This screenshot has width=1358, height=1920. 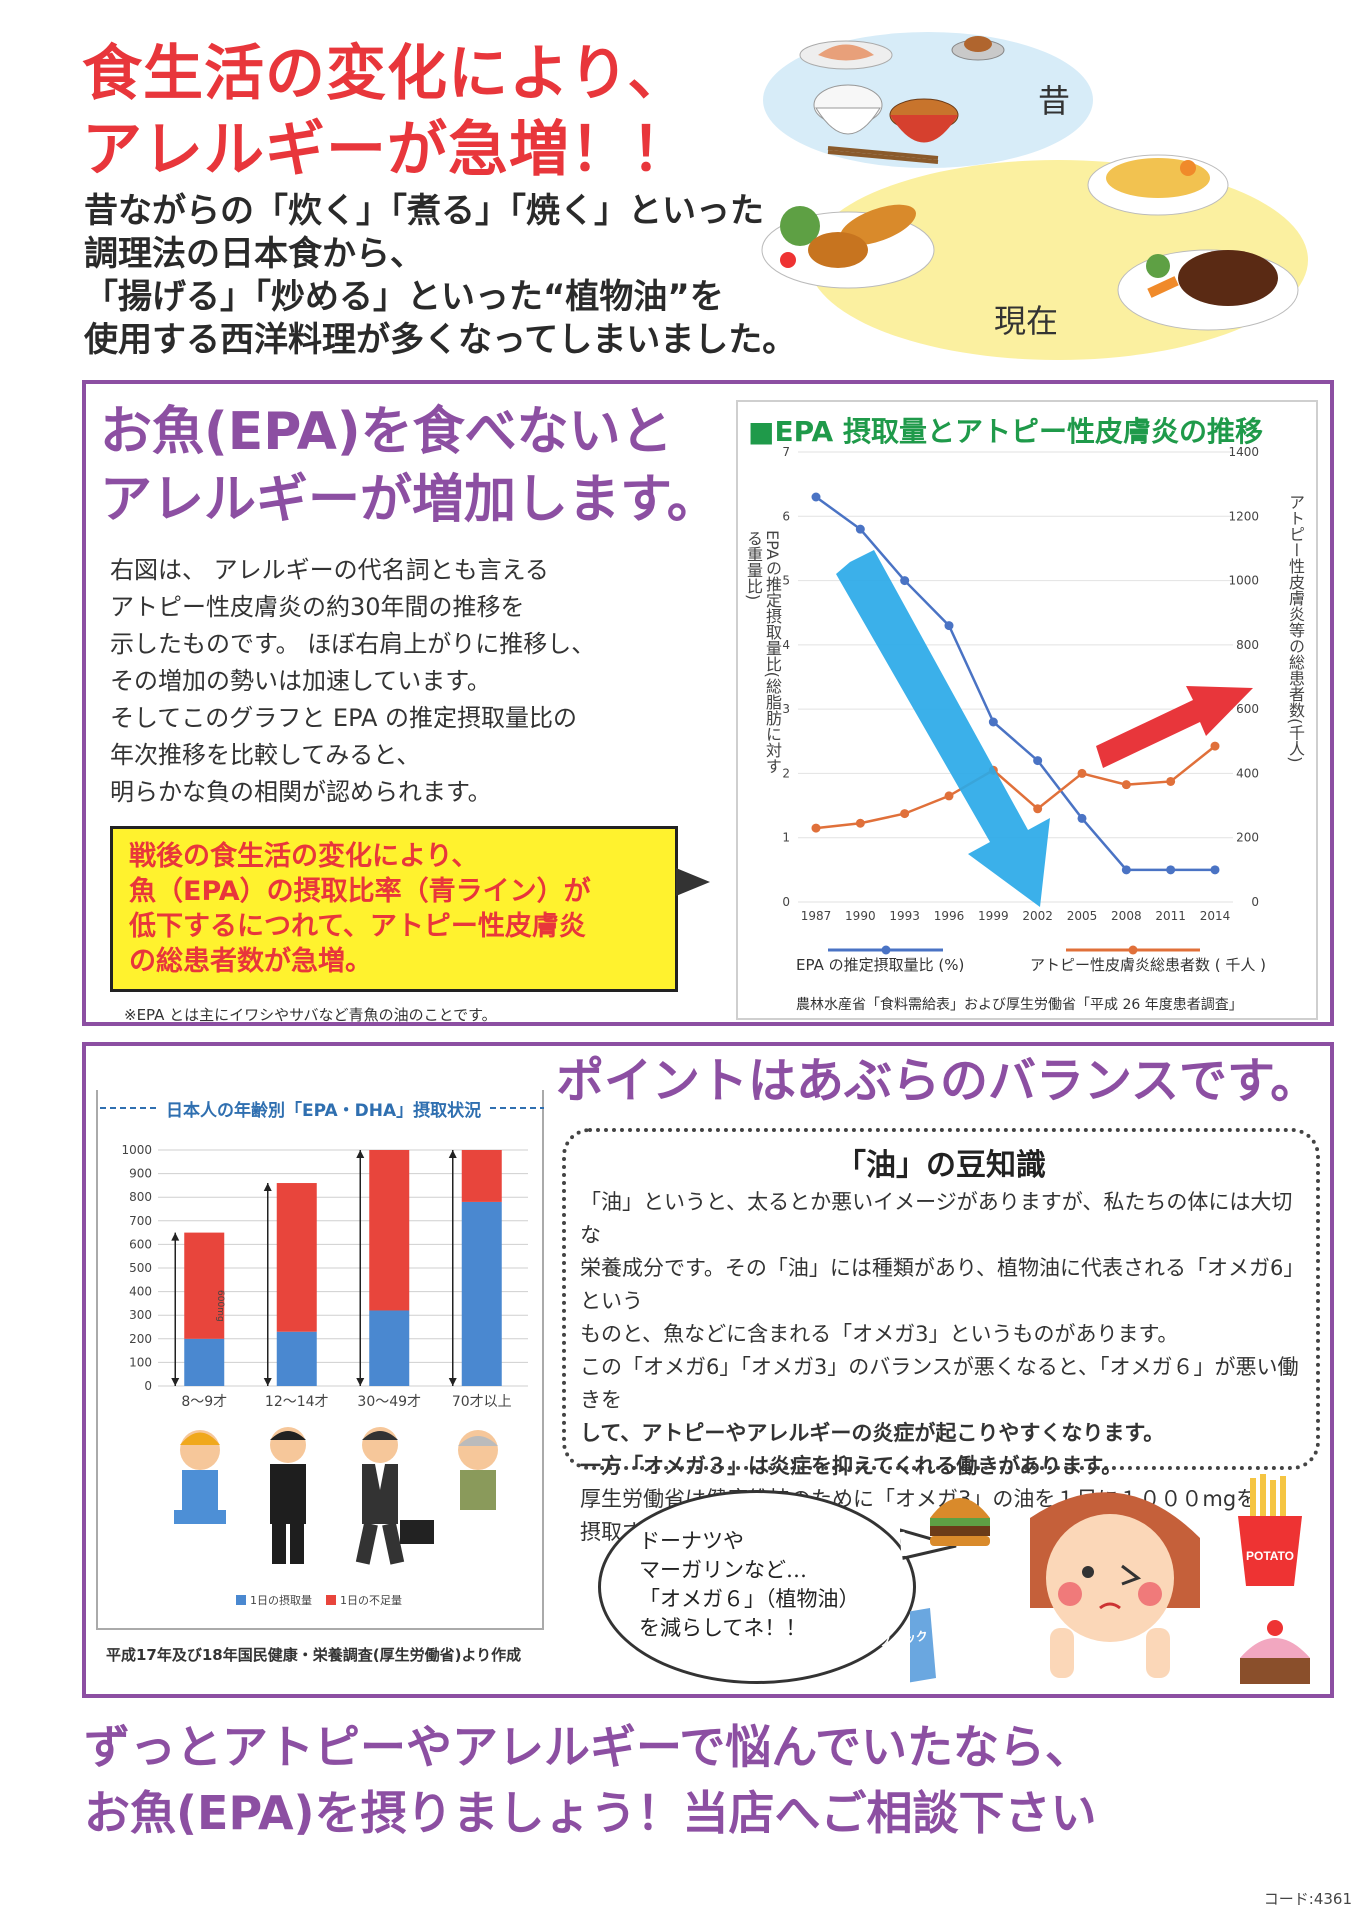 I want to click on hamburg-steak-icon, so click(x=1208, y=290).